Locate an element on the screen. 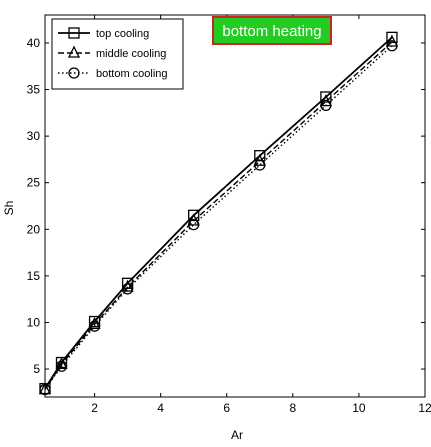  annotation-text: bottom heating is located at coordinates (271, 31).